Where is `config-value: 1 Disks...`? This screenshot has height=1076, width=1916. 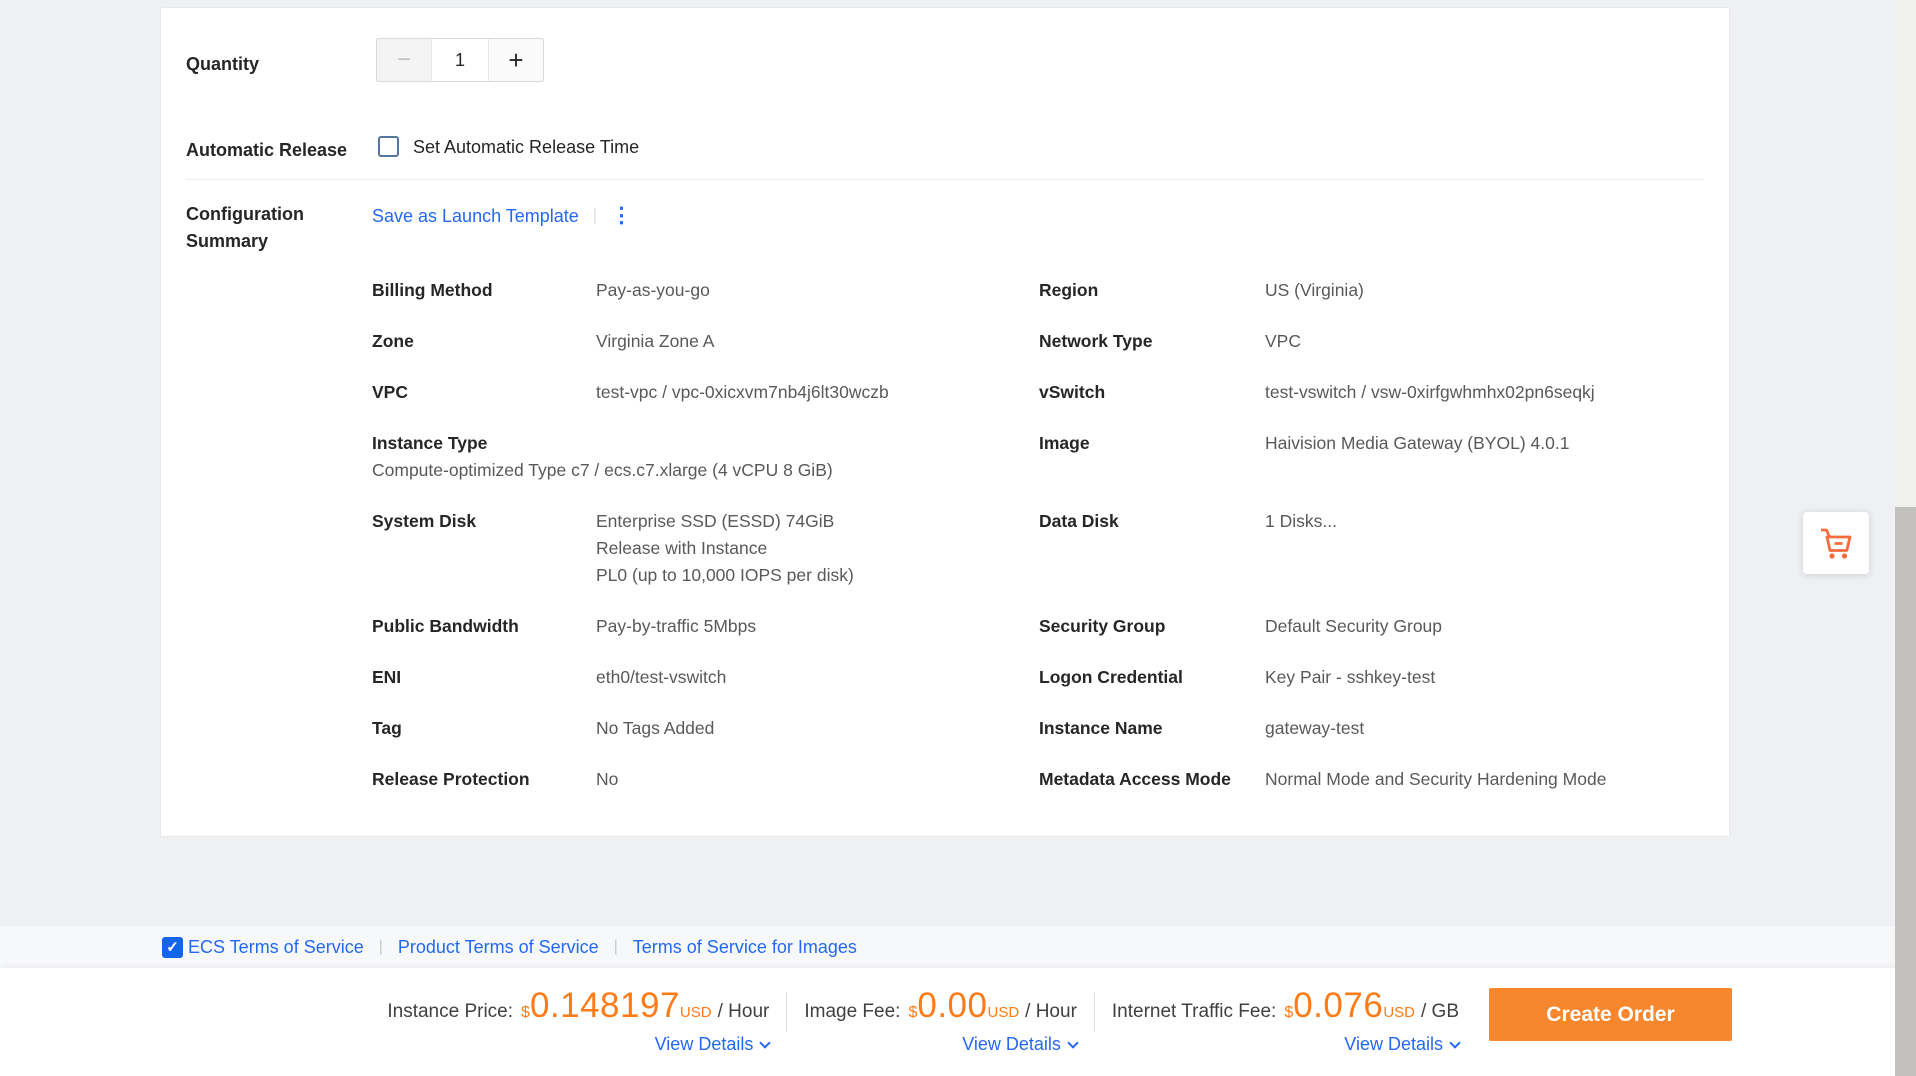 config-value: 1 Disks... is located at coordinates (1301, 521).